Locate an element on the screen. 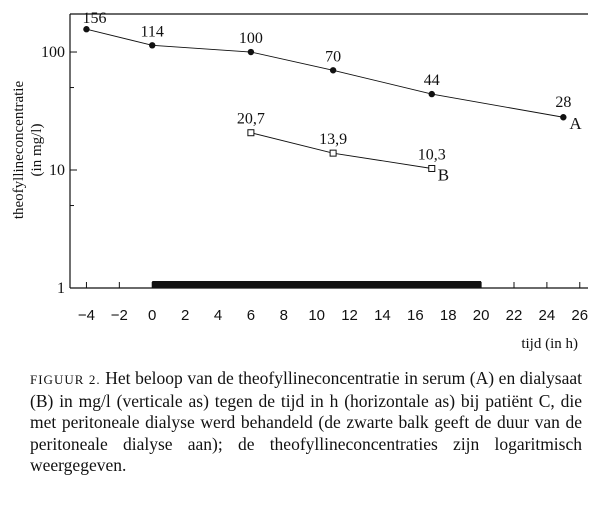  y-tick-label: 100 is located at coordinates (53, 52).